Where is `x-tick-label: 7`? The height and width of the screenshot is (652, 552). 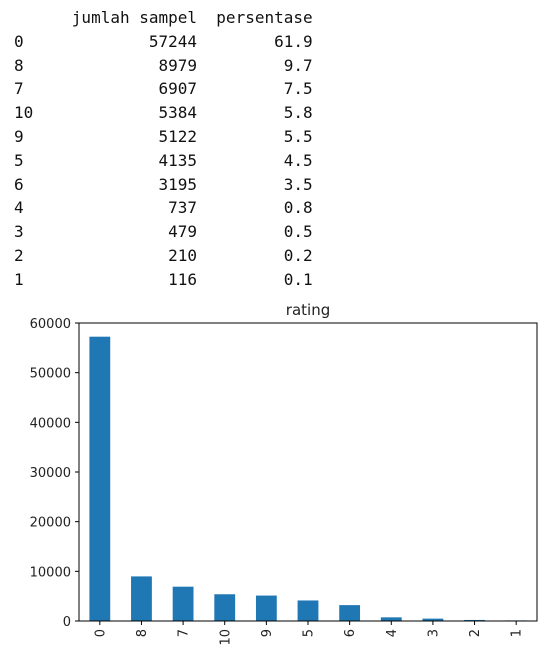 x-tick-label: 7 is located at coordinates (184, 633).